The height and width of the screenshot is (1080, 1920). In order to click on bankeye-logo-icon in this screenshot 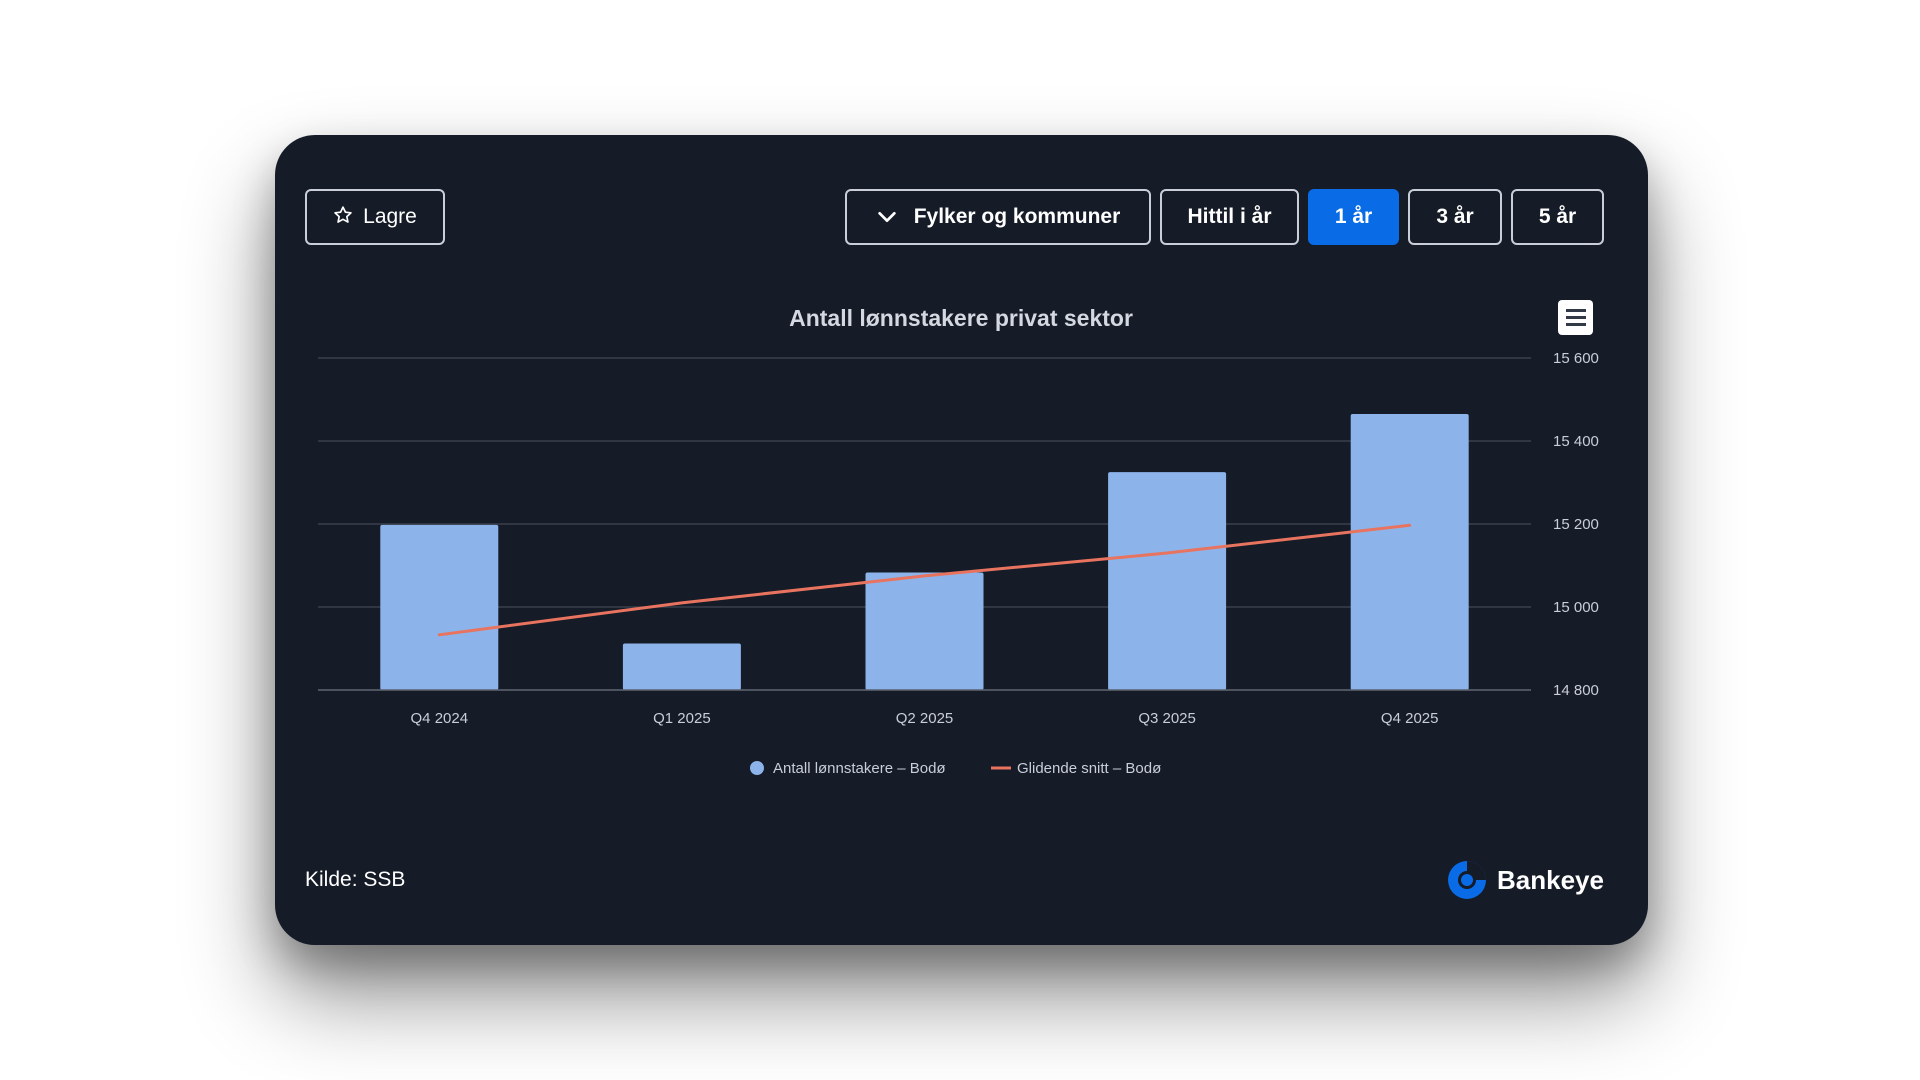, I will do `click(1467, 880)`.